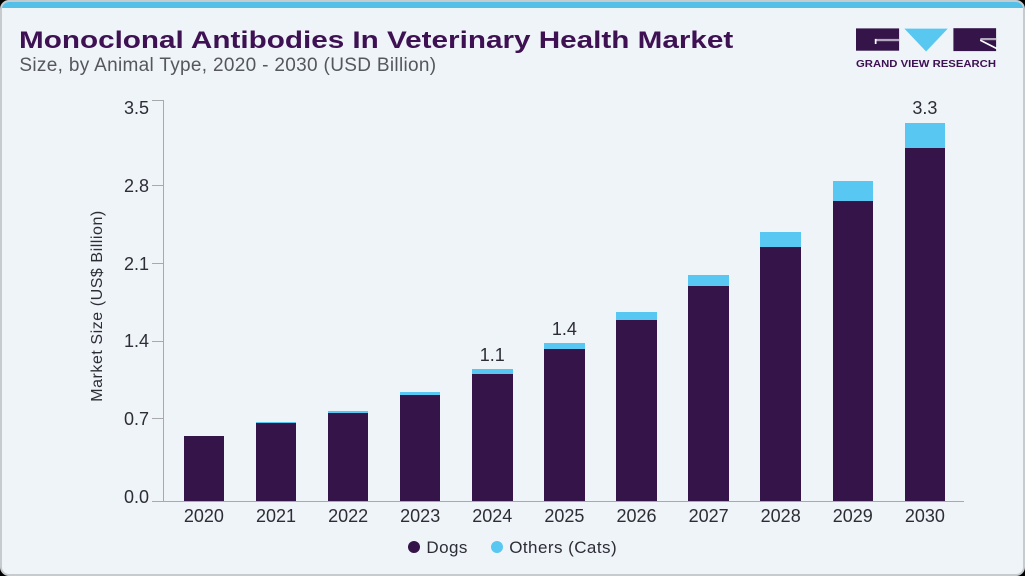  What do you see at coordinates (926, 64) in the screenshot?
I see `svg-text: GRAND VIEW RESEARCH` at bounding box center [926, 64].